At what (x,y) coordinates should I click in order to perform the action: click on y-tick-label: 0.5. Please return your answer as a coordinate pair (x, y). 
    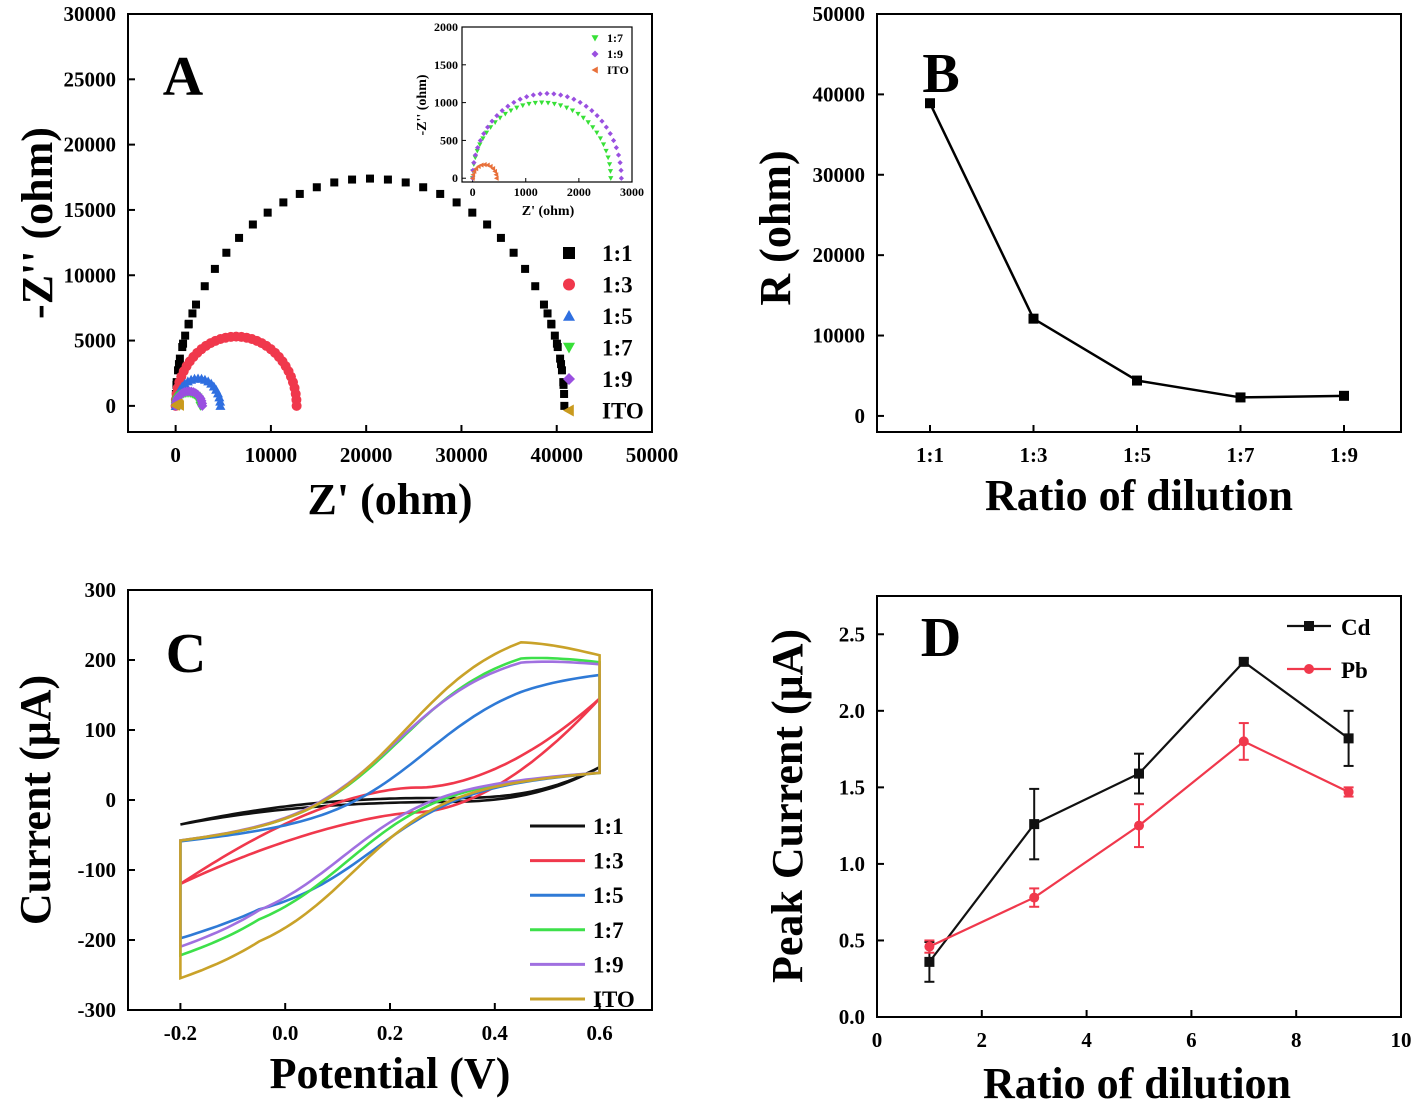
    Looking at the image, I should click on (852, 940).